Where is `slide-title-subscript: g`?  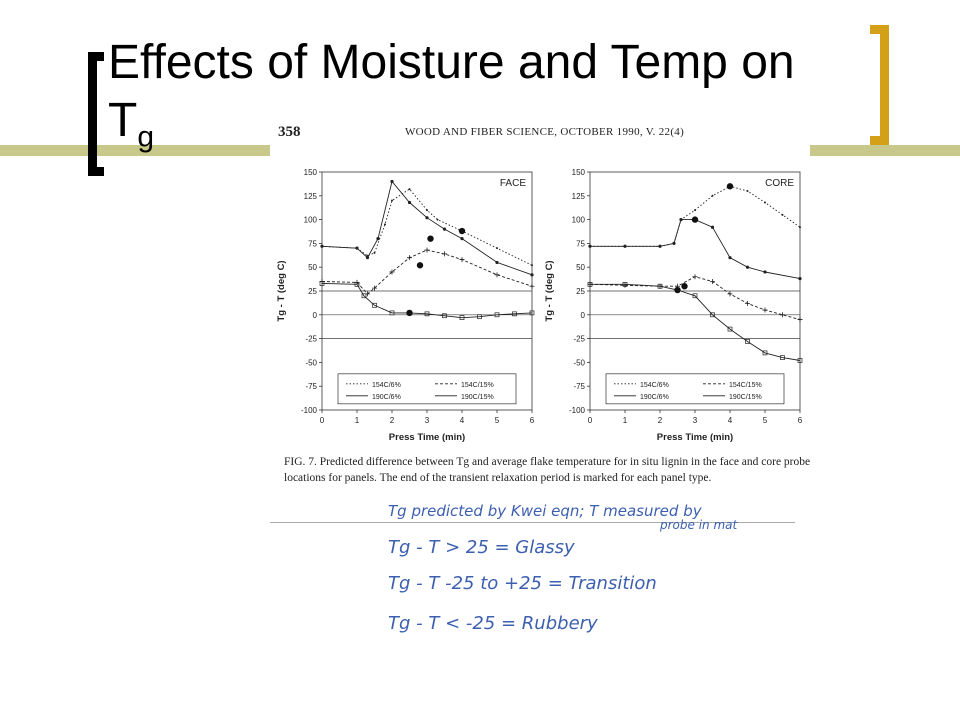 slide-title-subscript: g is located at coordinates (146, 137).